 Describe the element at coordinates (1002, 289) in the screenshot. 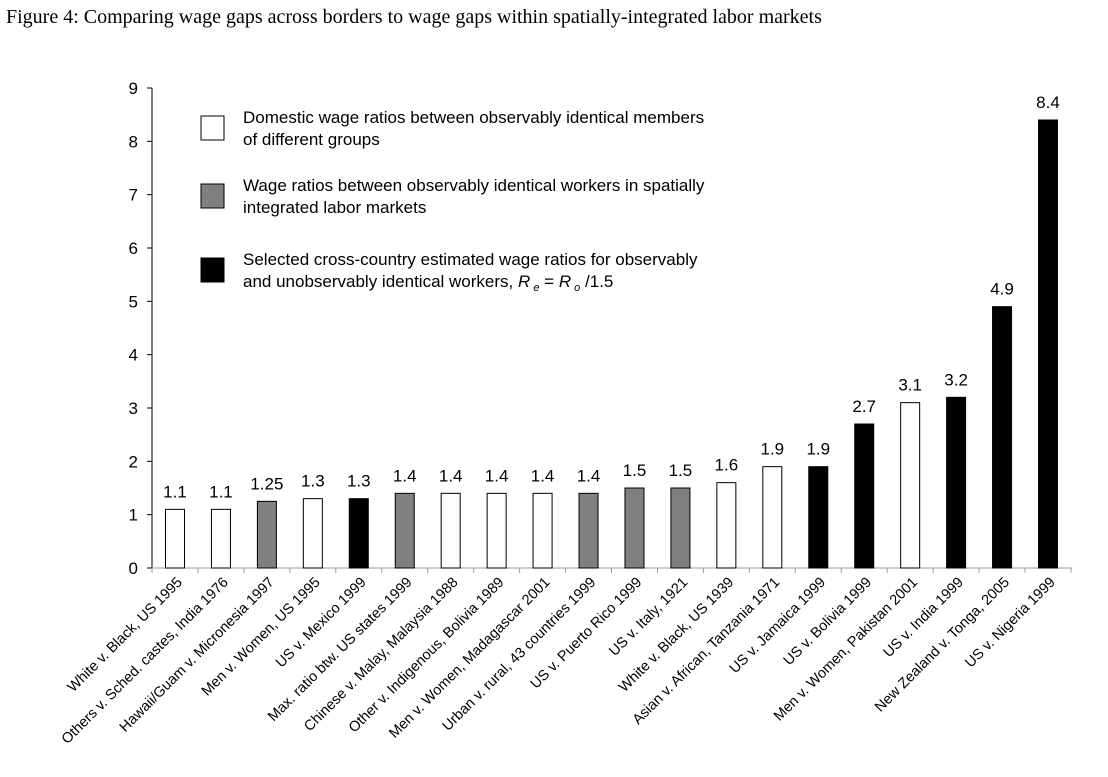

I see `data-label: 4.9` at that location.